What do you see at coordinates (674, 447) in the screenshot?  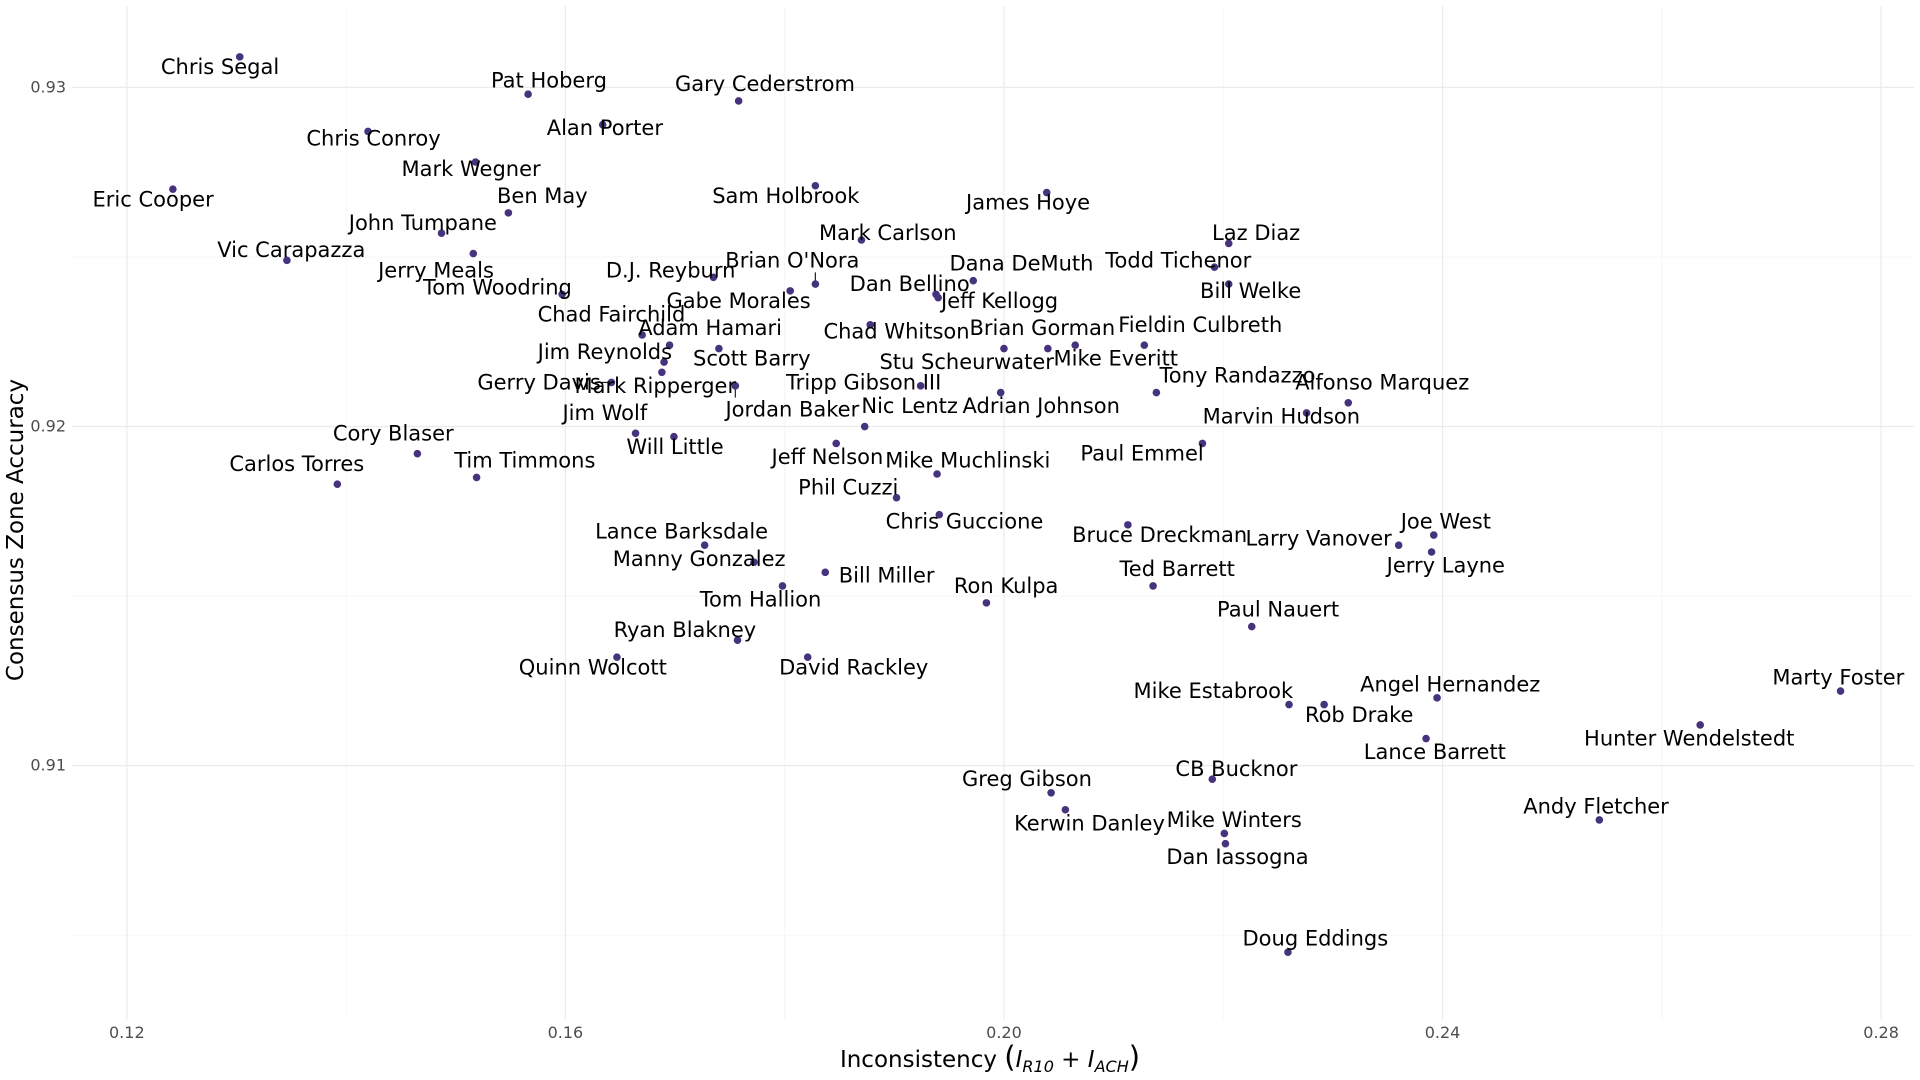 I see `point-label: Will Little` at bounding box center [674, 447].